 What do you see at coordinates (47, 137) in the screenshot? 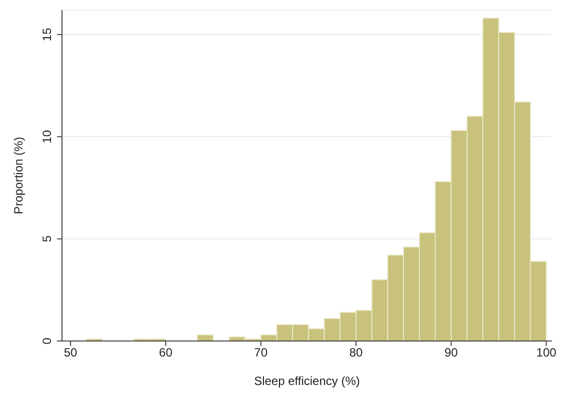
I see `y-tick-label: 10` at bounding box center [47, 137].